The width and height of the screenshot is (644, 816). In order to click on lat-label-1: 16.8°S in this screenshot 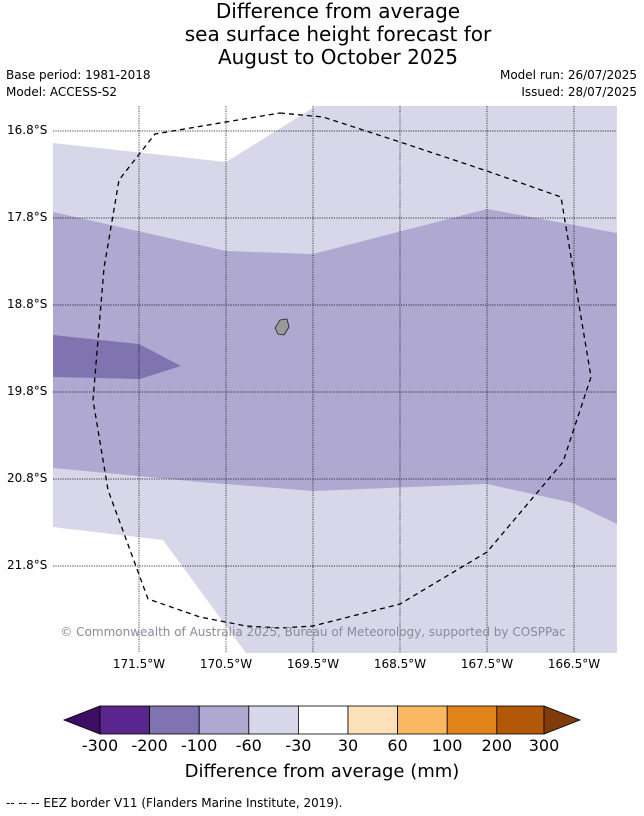, I will do `click(27, 130)`.